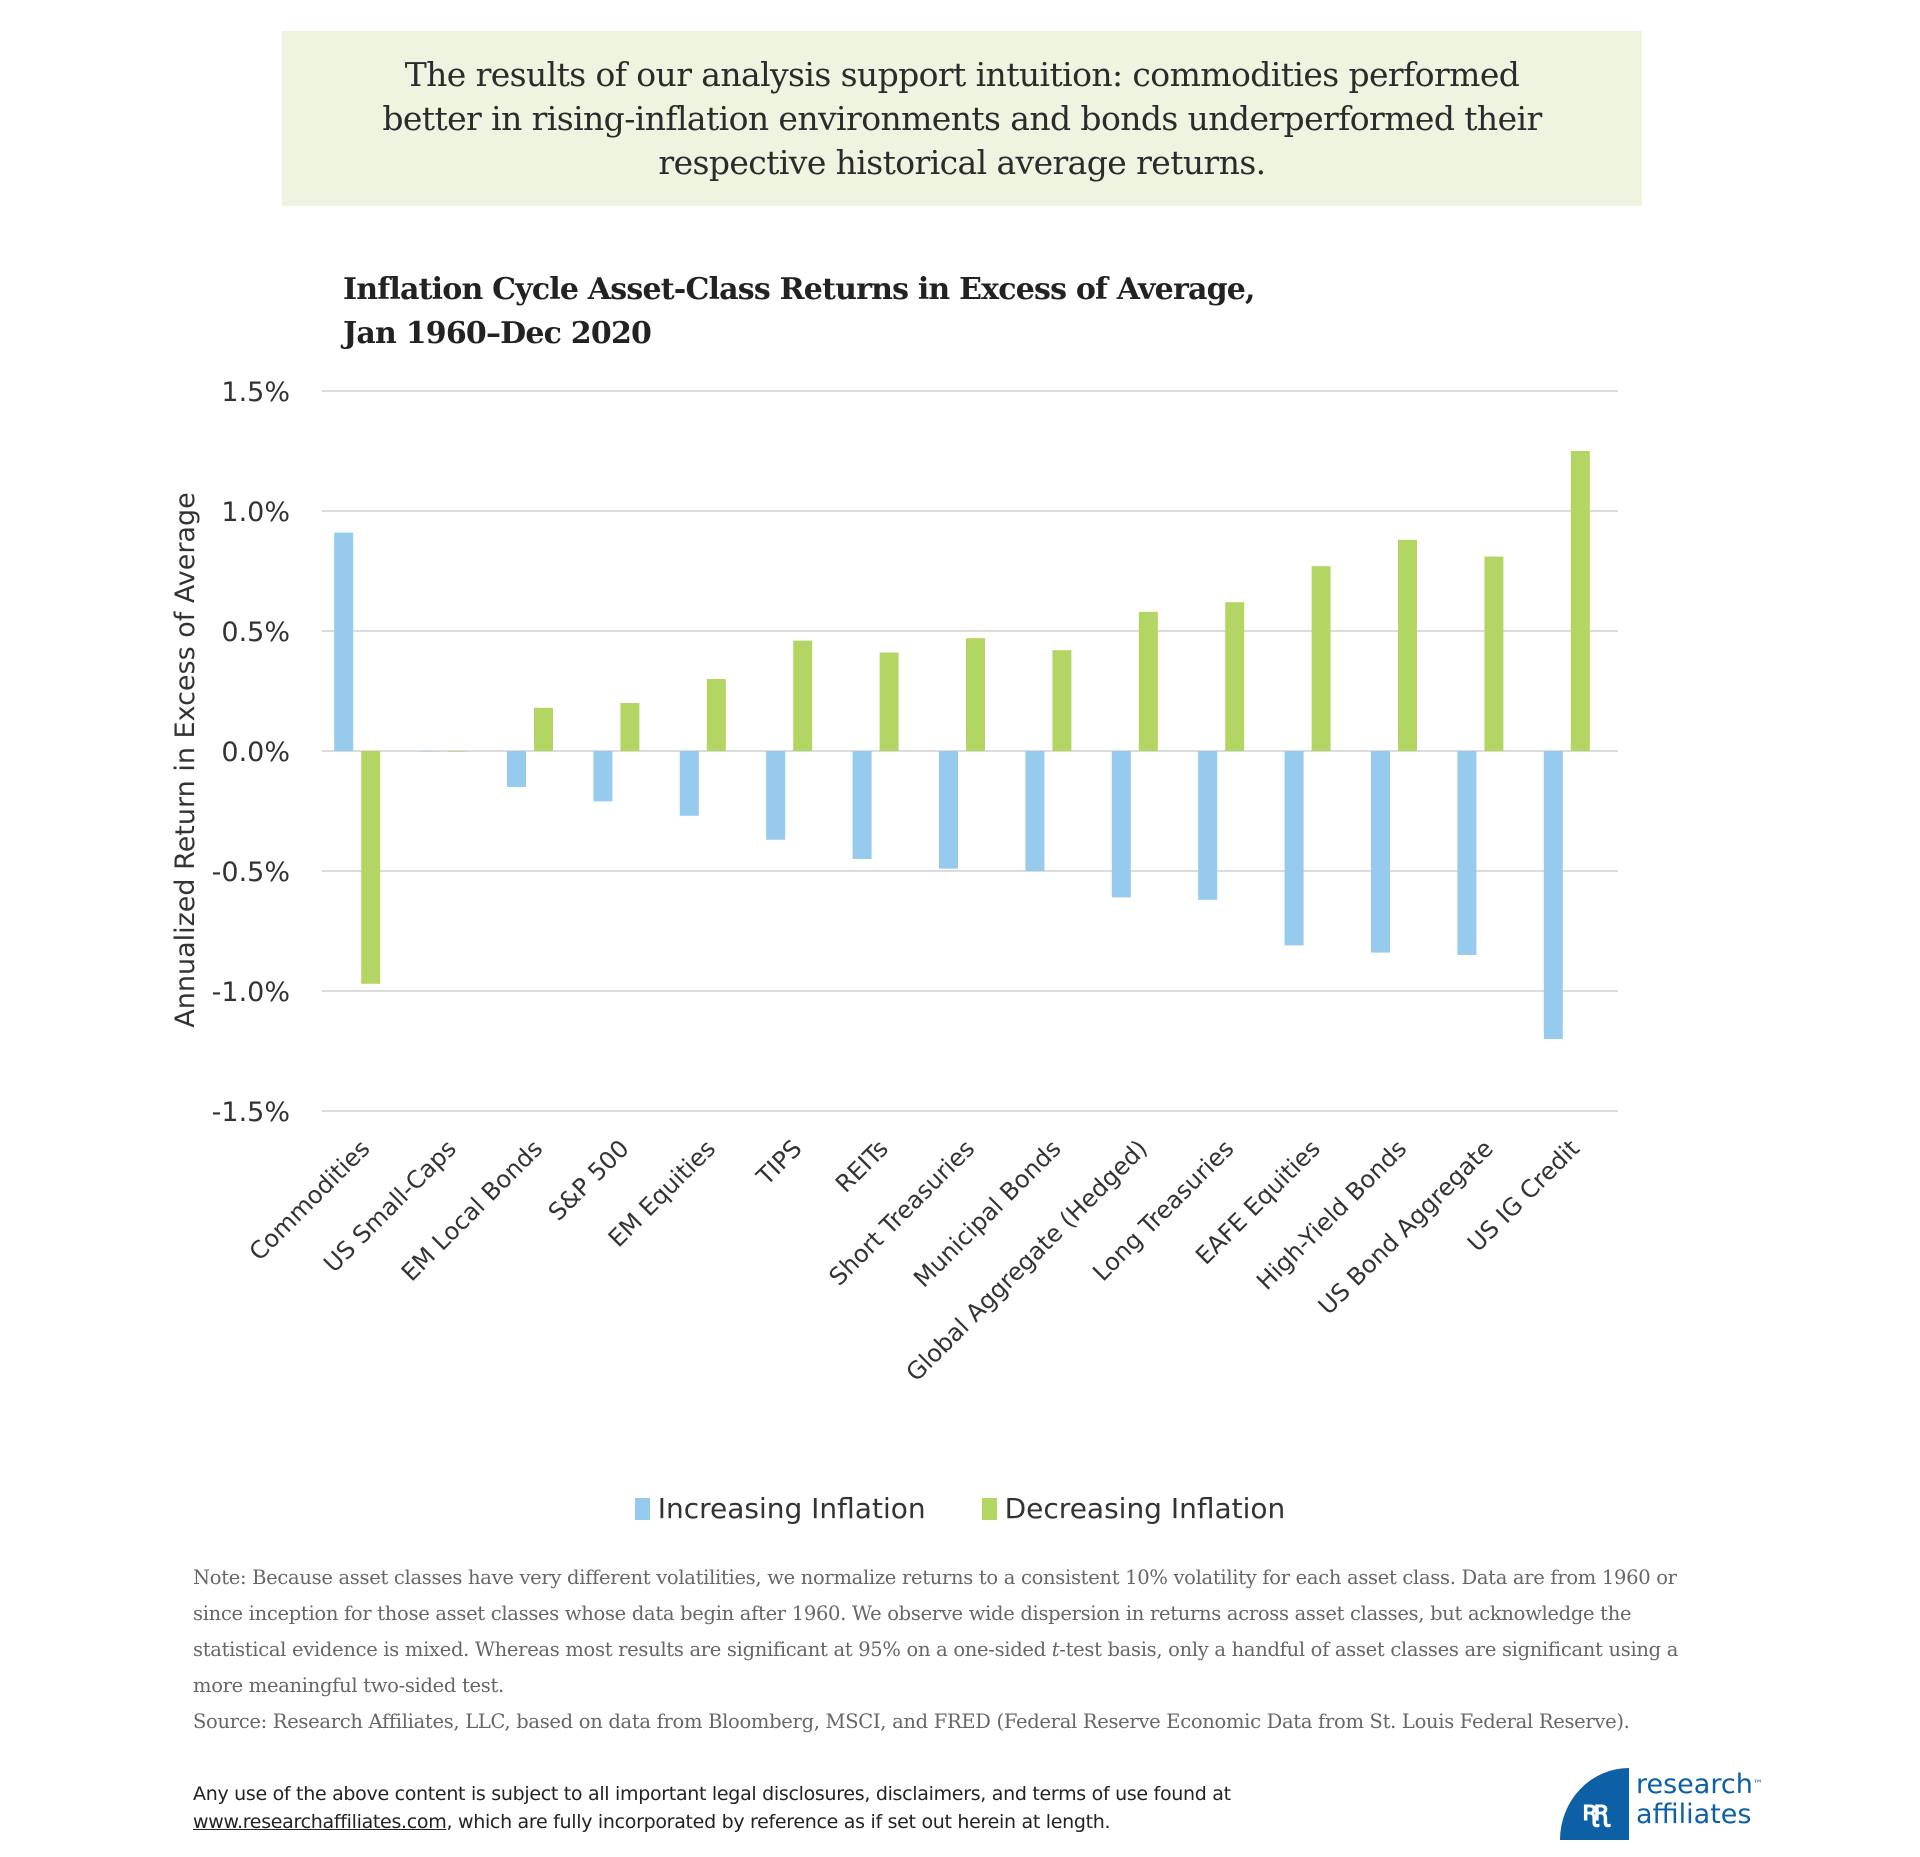 The image size is (1920, 1857). I want to click on y-tick-label: 1.0%, so click(255, 512).